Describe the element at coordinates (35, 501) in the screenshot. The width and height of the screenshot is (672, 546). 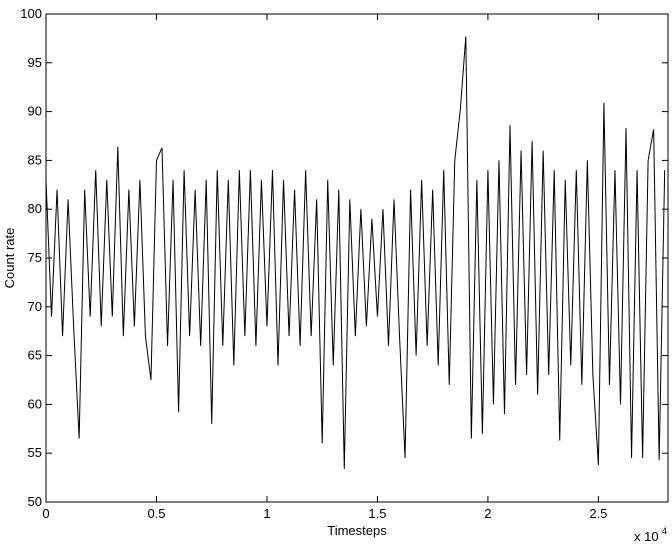
I see `y-tick-label: 50` at that location.